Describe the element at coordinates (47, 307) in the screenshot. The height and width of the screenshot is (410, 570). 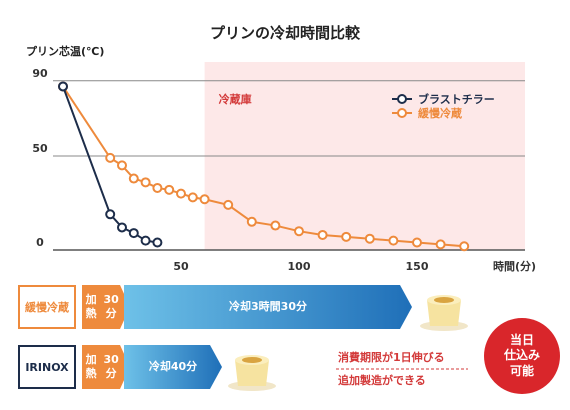
I see `slow-cooling-row-label: 緩慢冷蔵` at that location.